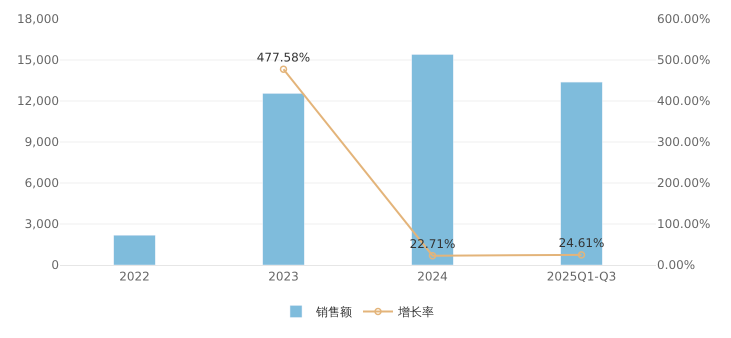 The height and width of the screenshot is (338, 731). What do you see at coordinates (41, 142) in the screenshot?
I see `y-tick-label: 9,000` at bounding box center [41, 142].